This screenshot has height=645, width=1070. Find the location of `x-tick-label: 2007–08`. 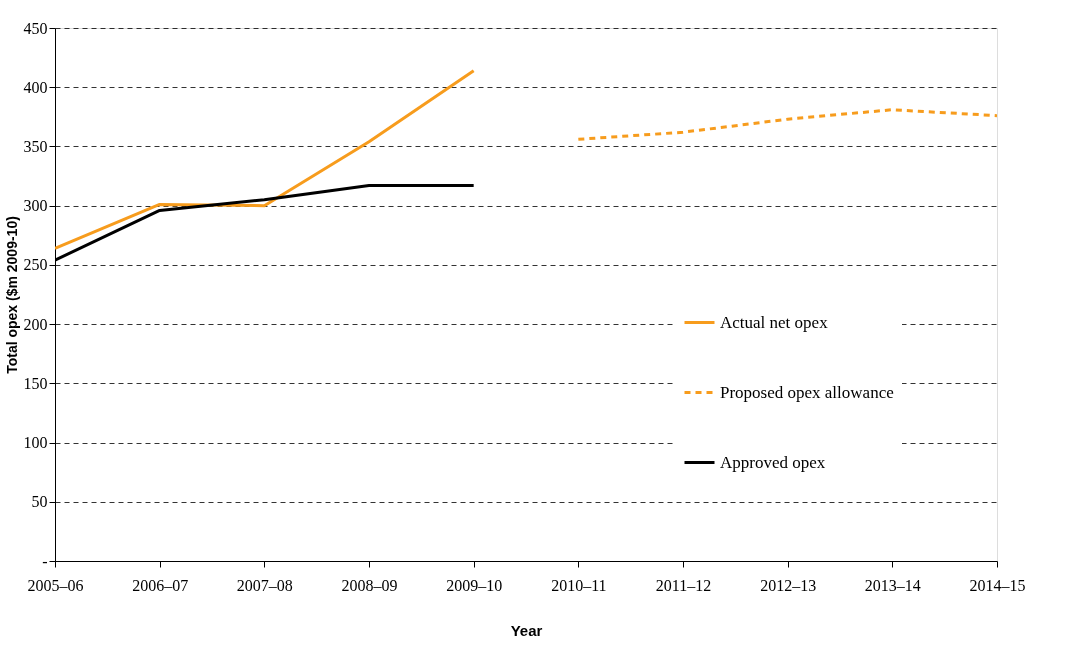

x-tick-label: 2007–08 is located at coordinates (264, 585).